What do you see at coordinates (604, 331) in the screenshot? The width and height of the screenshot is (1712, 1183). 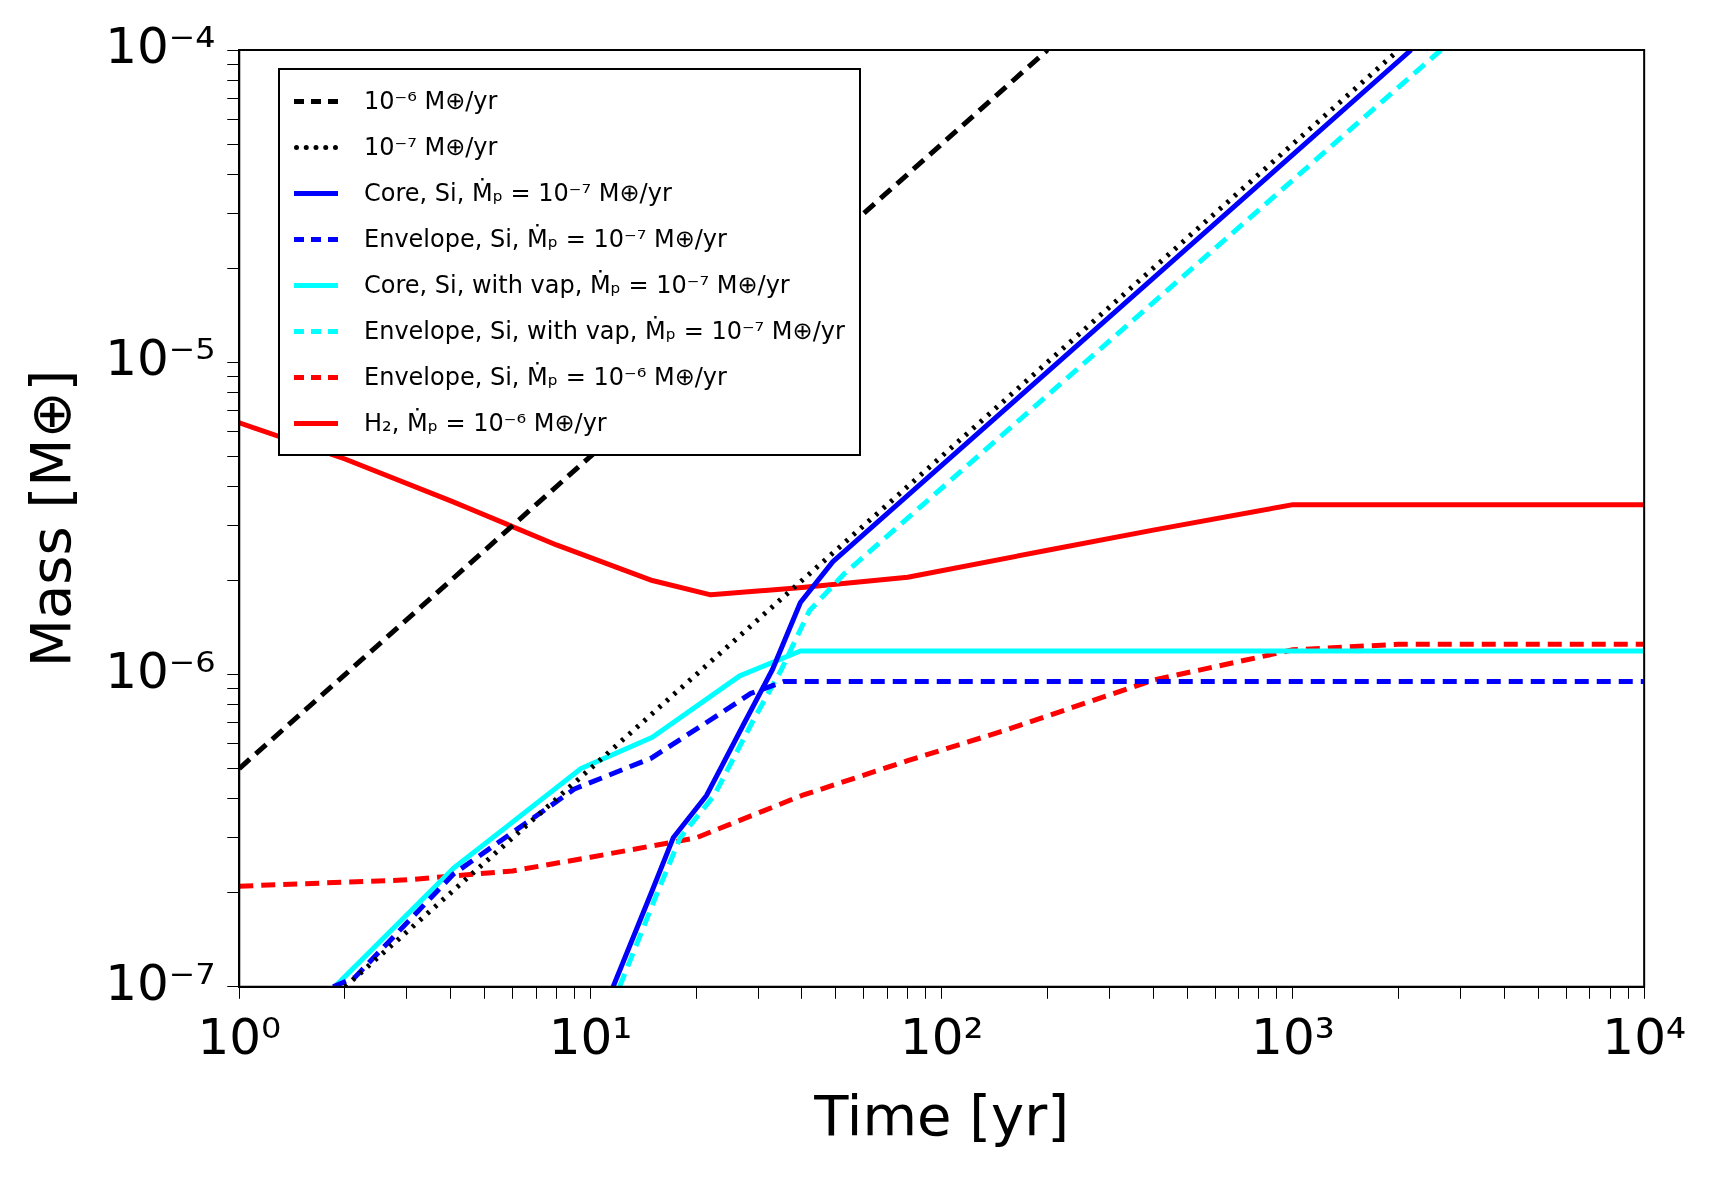 I see `legend-label: Envelope, Si, with vap, Ṁₚ = 10⁻⁷ M⊕/yr` at bounding box center [604, 331].